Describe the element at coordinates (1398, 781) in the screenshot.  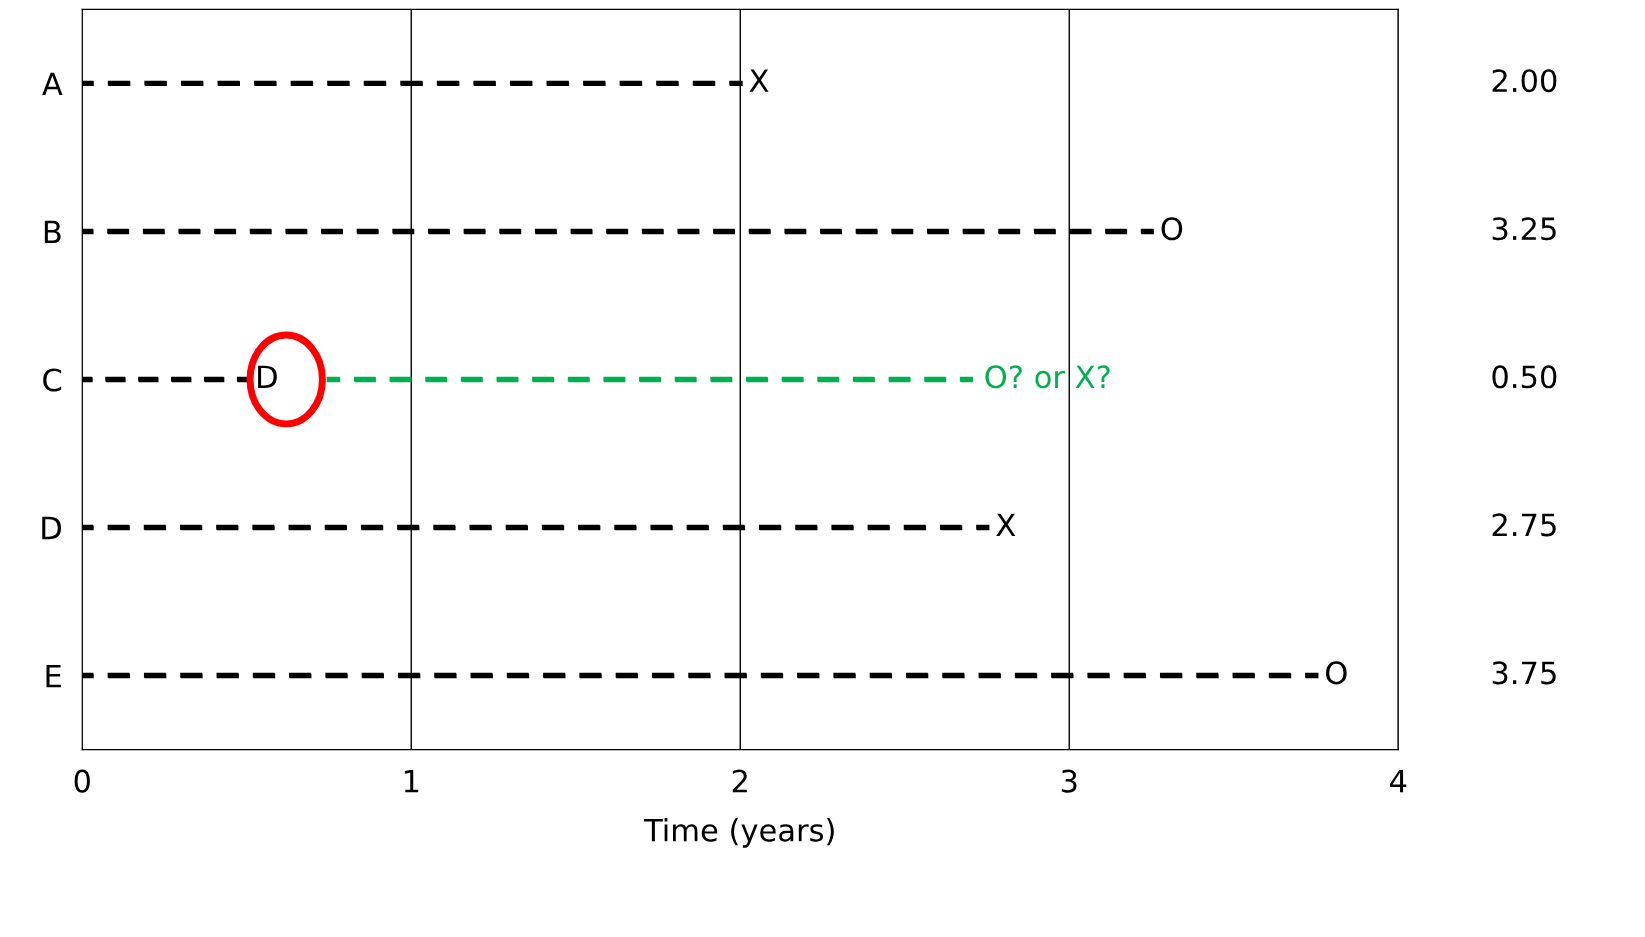
I see `x-tick-label: 4` at that location.